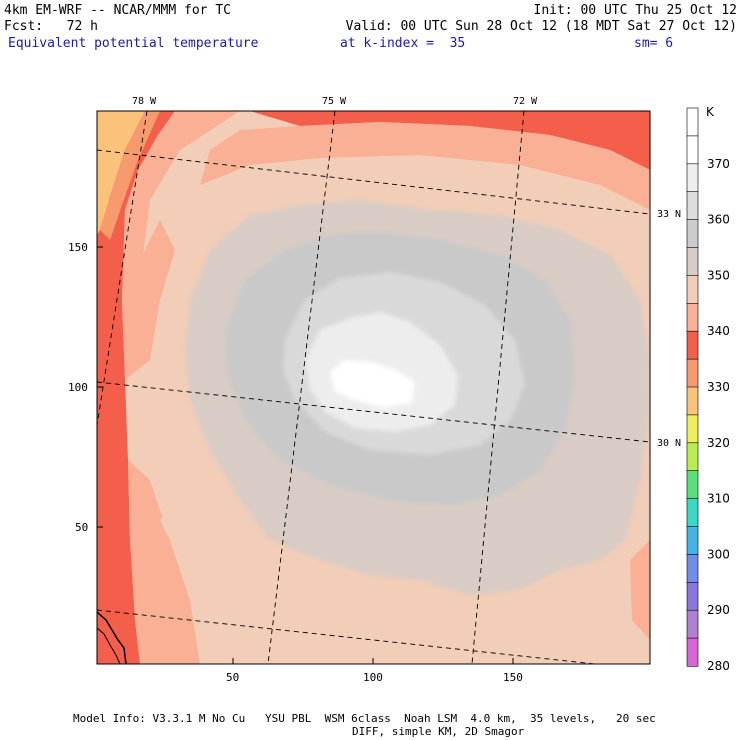 The height and width of the screenshot is (740, 740). I want to click on coastline, so click(112, 637).